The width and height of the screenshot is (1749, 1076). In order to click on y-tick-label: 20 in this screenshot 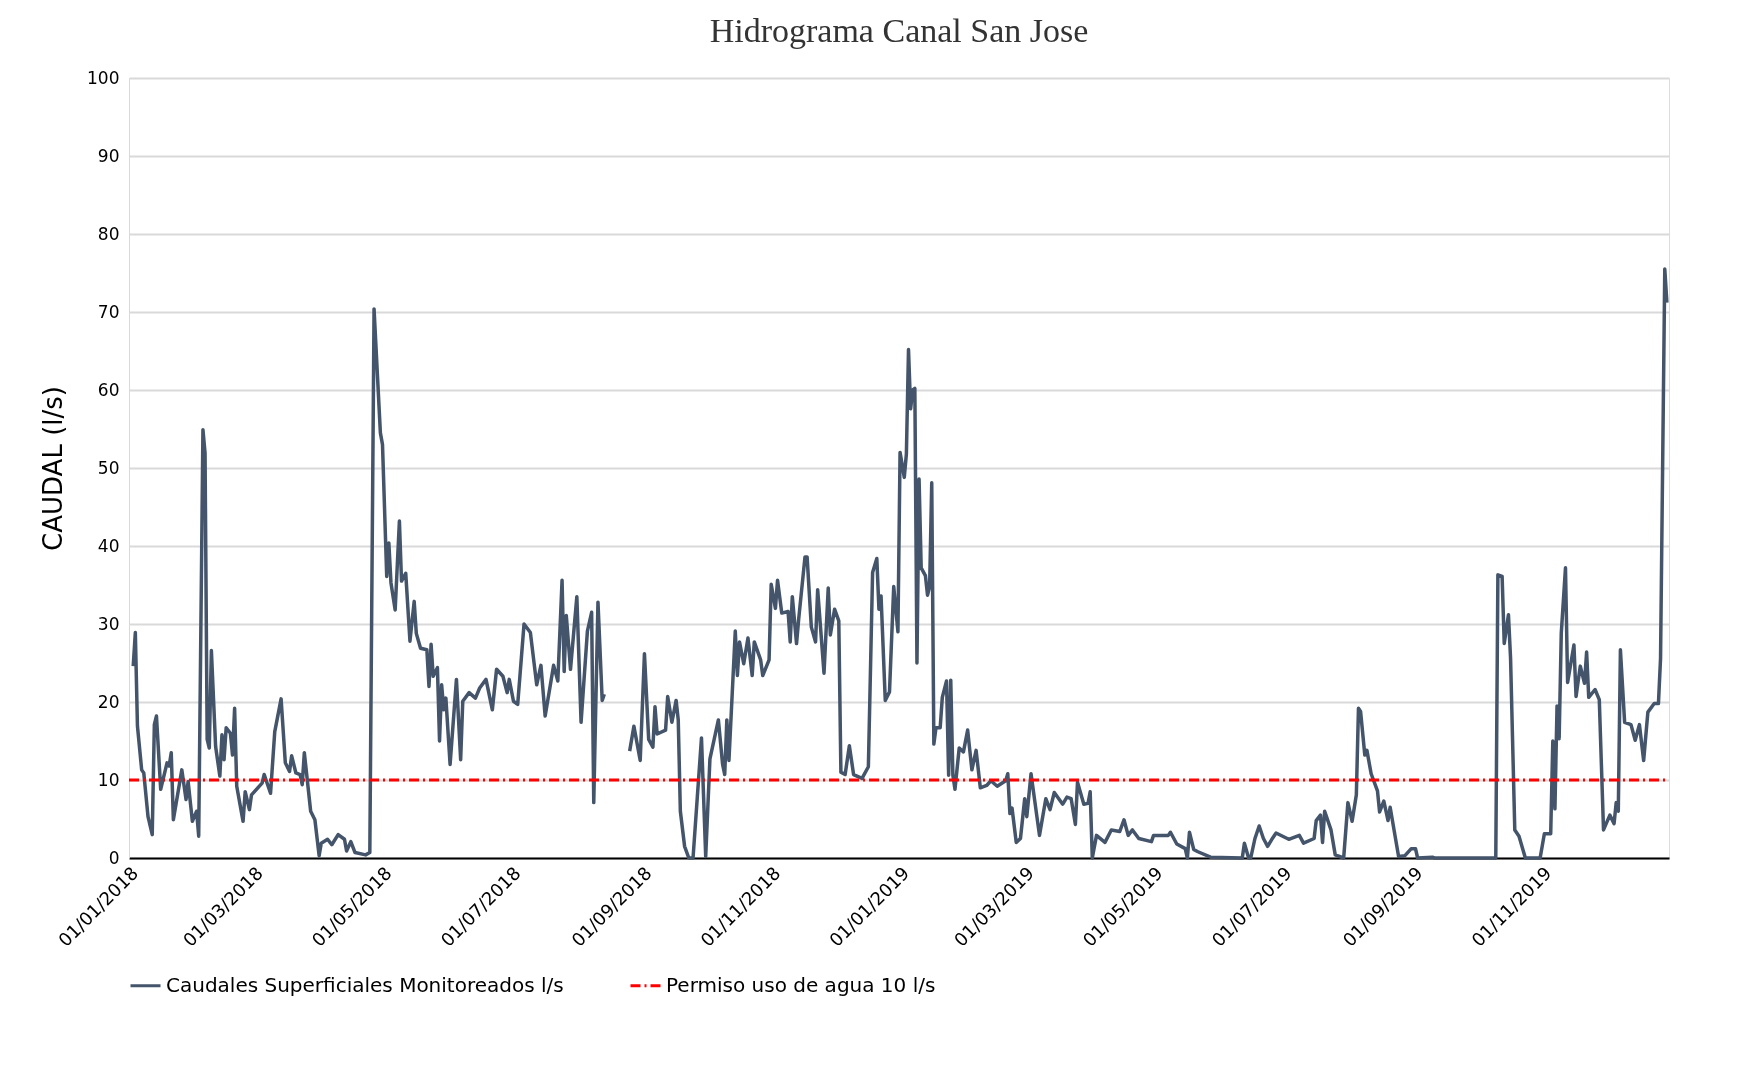, I will do `click(108, 701)`.